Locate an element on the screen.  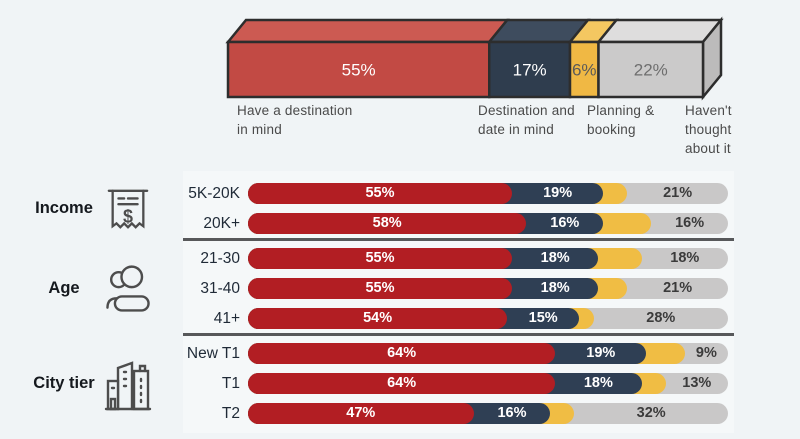
stacked-bar-t2: 47% 16% 32% is located at coordinates (488, 413).